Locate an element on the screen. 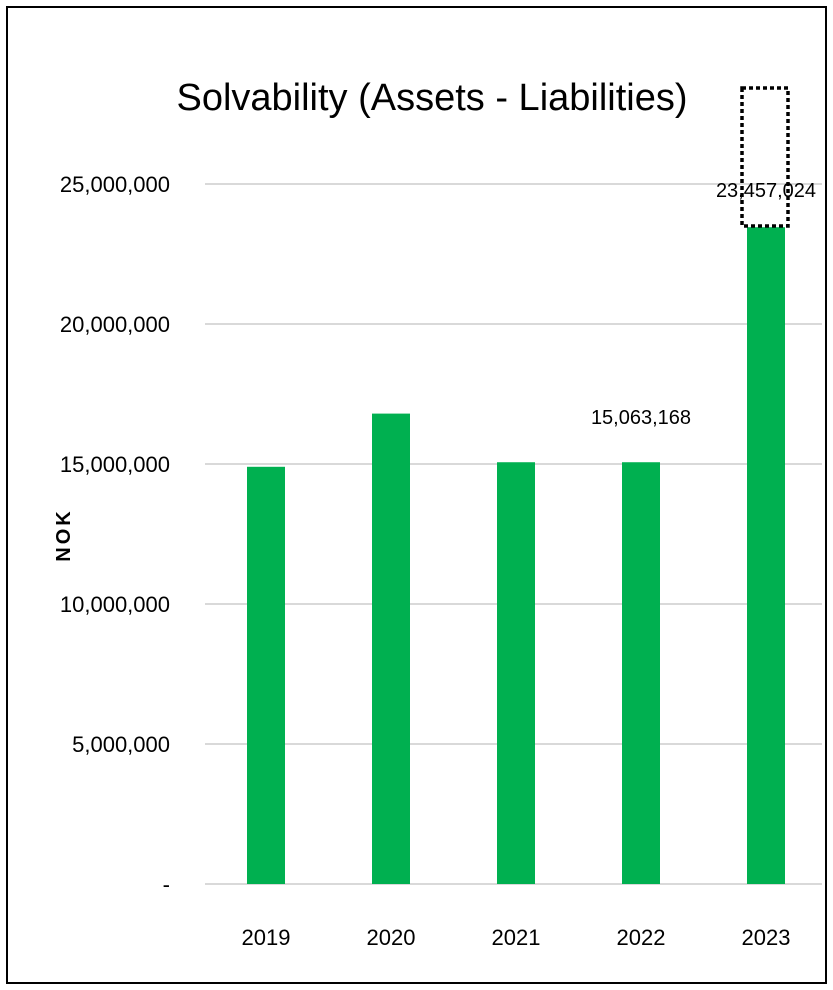  y-tick-label: 20,000,000 is located at coordinates (115, 324).